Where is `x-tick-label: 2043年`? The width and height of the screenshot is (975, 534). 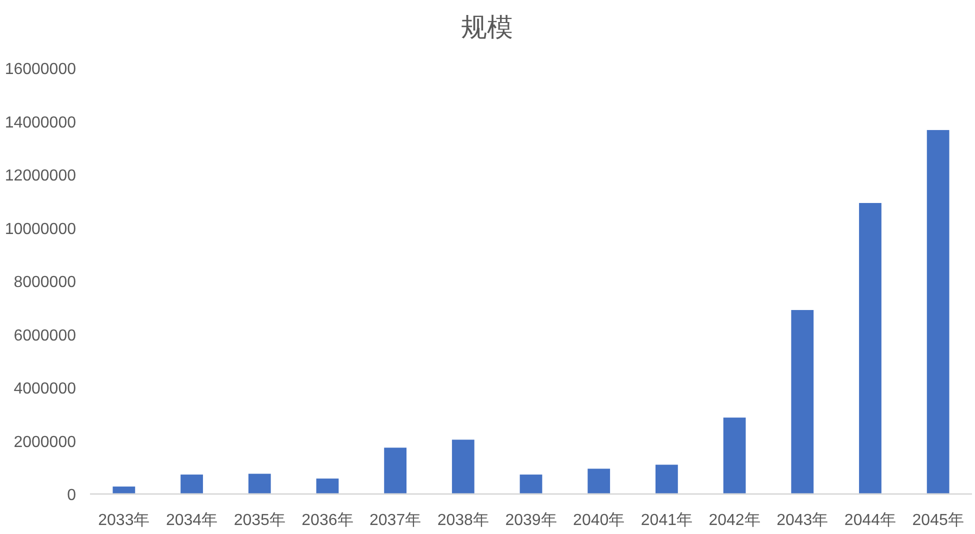
x-tick-label: 2043年 is located at coordinates (802, 520).